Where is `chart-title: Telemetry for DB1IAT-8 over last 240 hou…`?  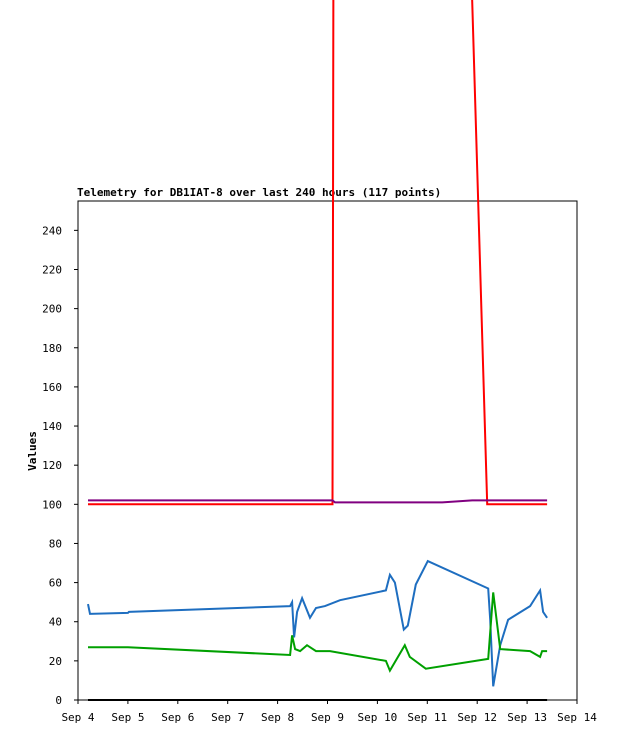 chart-title: Telemetry for DB1IAT-8 over last 240 hou… is located at coordinates (259, 192).